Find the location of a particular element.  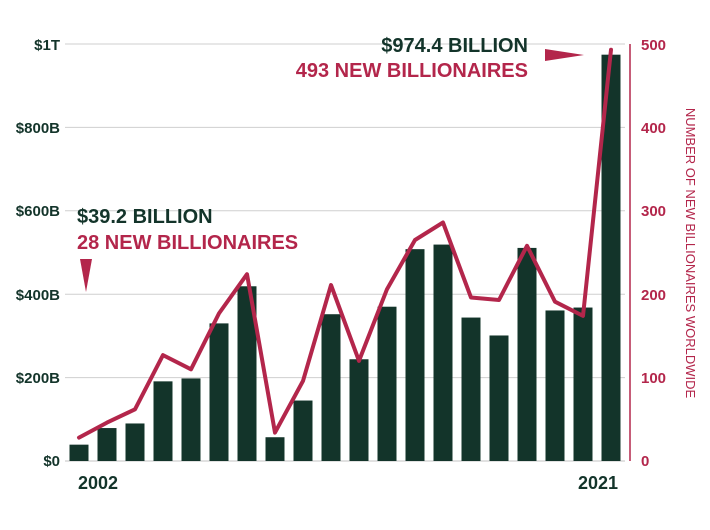

right-tick-label: 500 is located at coordinates (653, 45).